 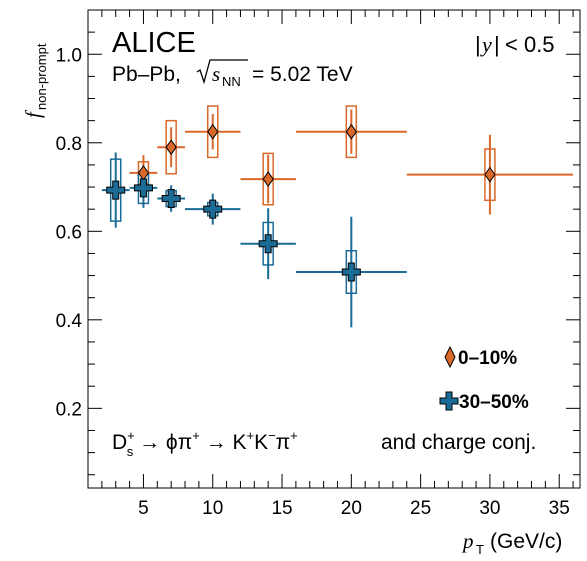 I want to click on svg-text: NN, so click(x=231, y=81).